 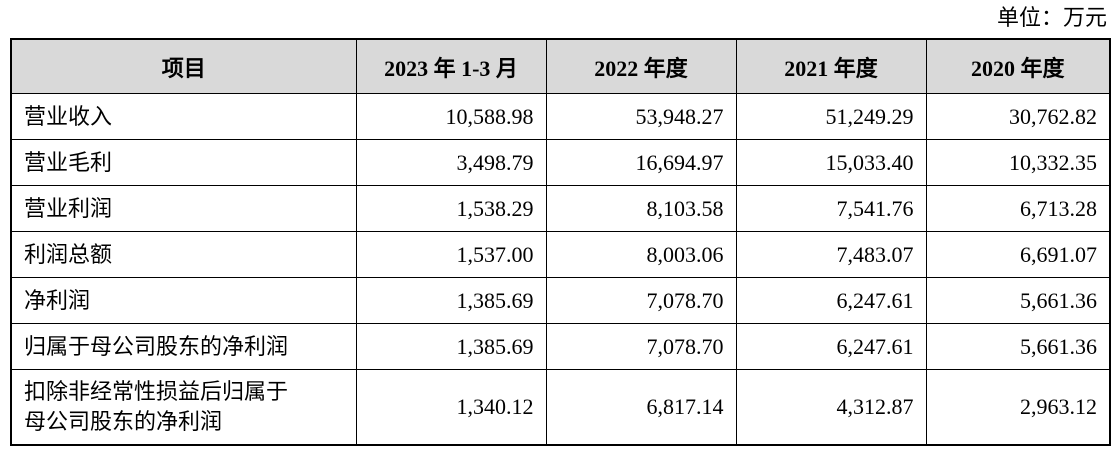 I want to click on table-header: 项目 2023 年 1-3 月 2022 年度 2021 年度 2020 年度, so click(x=560, y=66).